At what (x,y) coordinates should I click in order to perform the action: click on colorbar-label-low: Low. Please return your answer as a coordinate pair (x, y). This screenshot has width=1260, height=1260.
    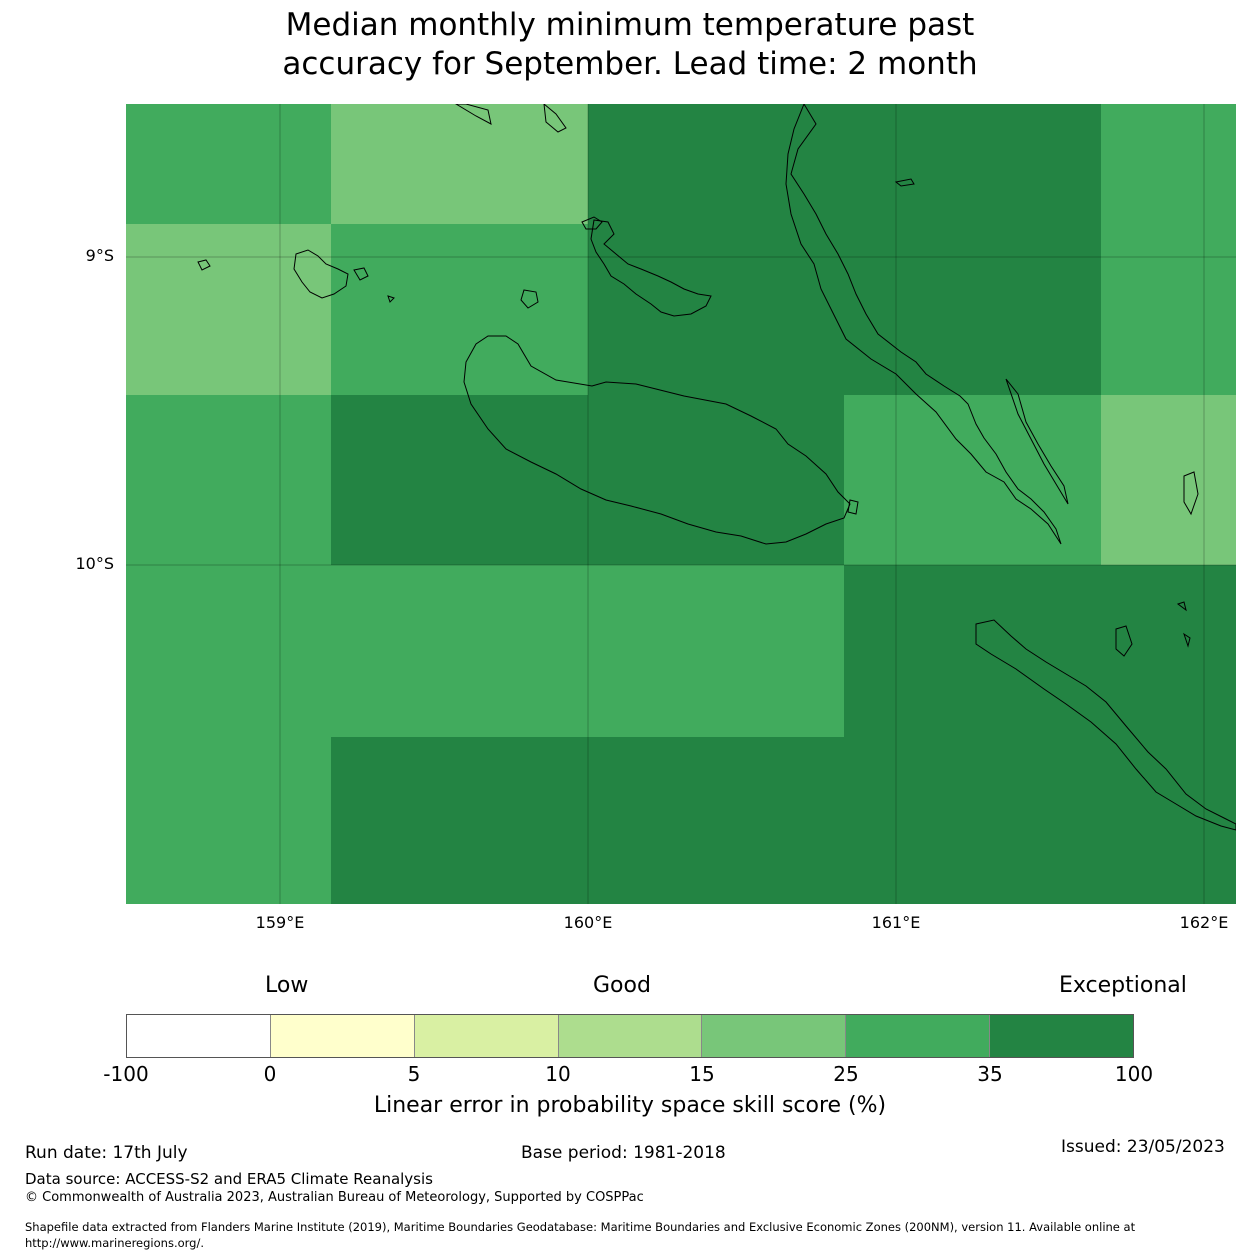
    Looking at the image, I should click on (287, 985).